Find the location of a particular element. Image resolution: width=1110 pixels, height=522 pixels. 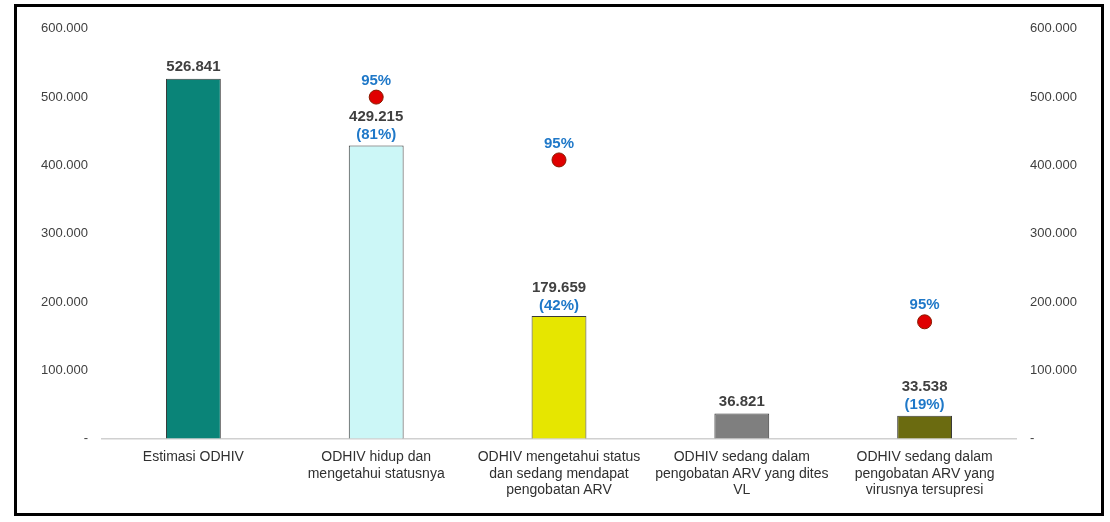

y-tick-label: 400.000 is located at coordinates (64, 164).